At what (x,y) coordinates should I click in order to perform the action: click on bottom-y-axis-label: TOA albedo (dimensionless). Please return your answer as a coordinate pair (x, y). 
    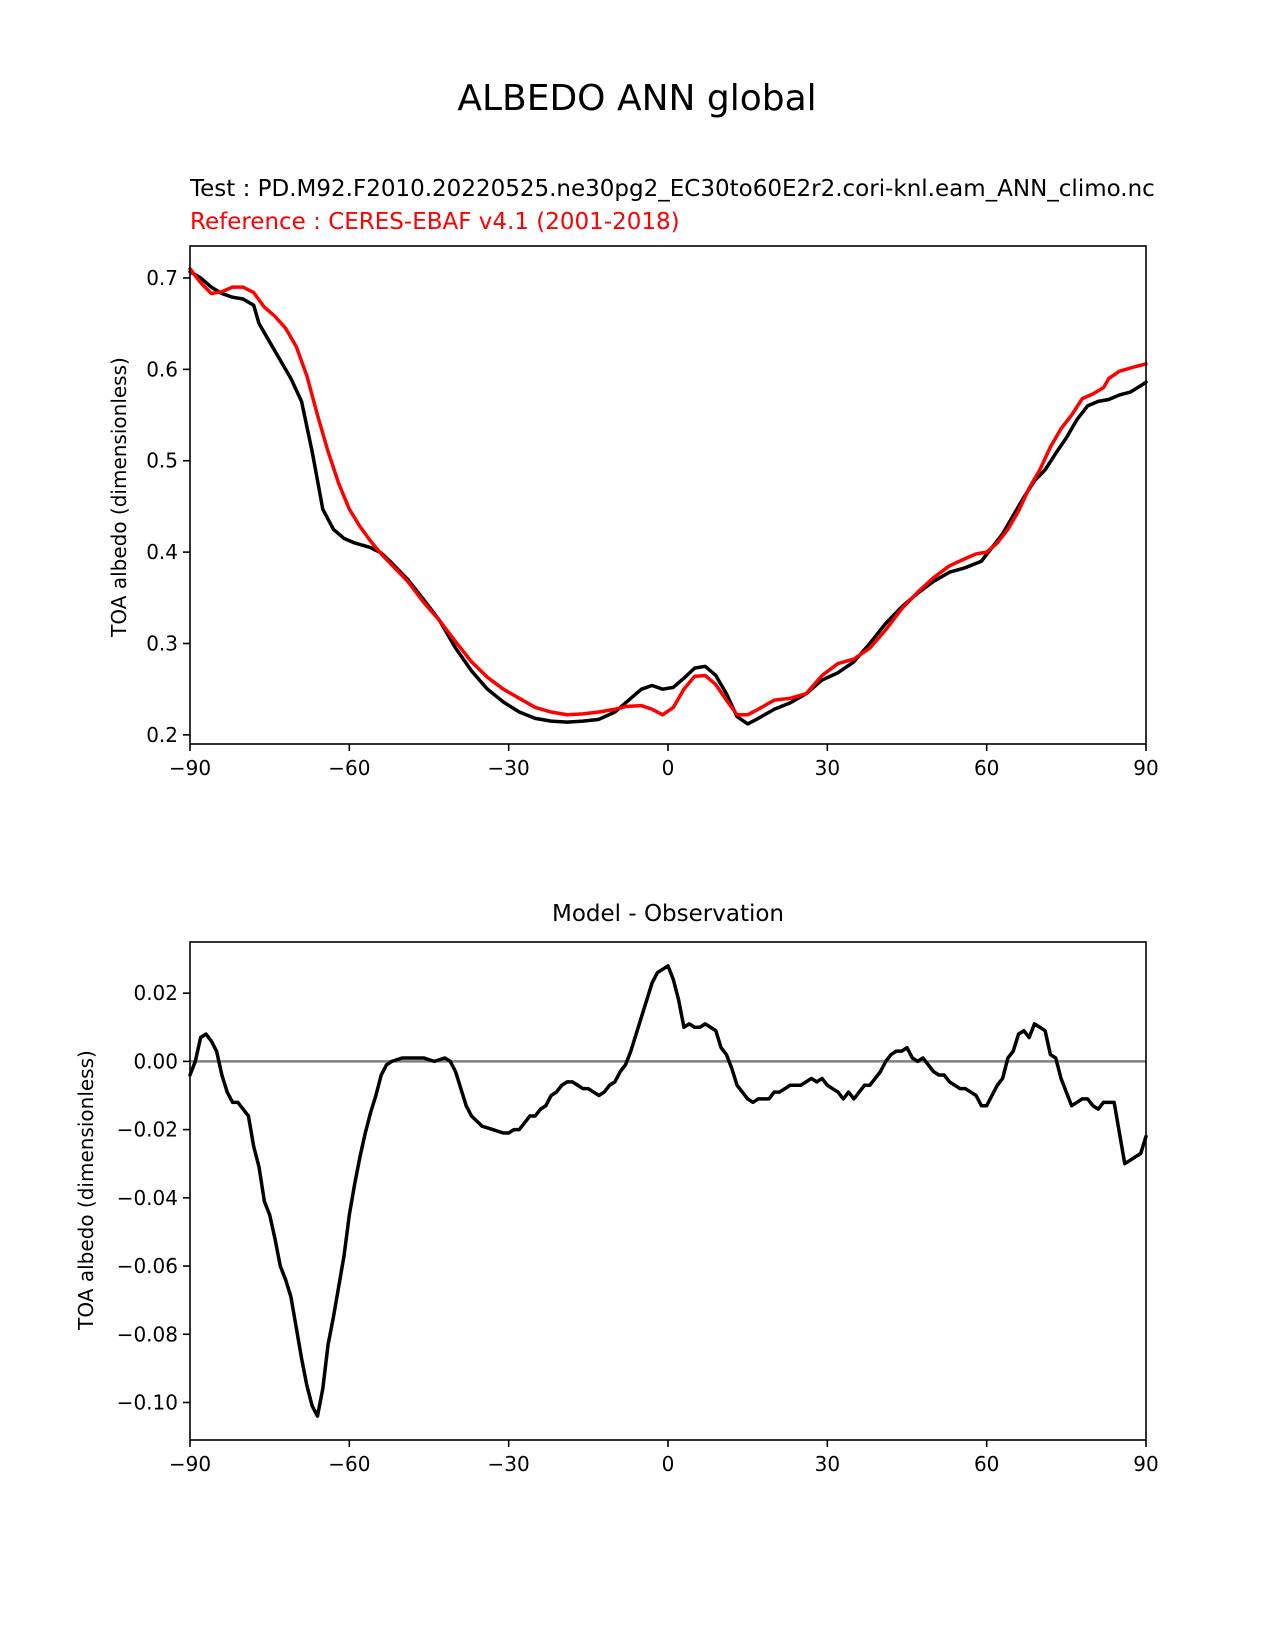
    Looking at the image, I should click on (86, 1190).